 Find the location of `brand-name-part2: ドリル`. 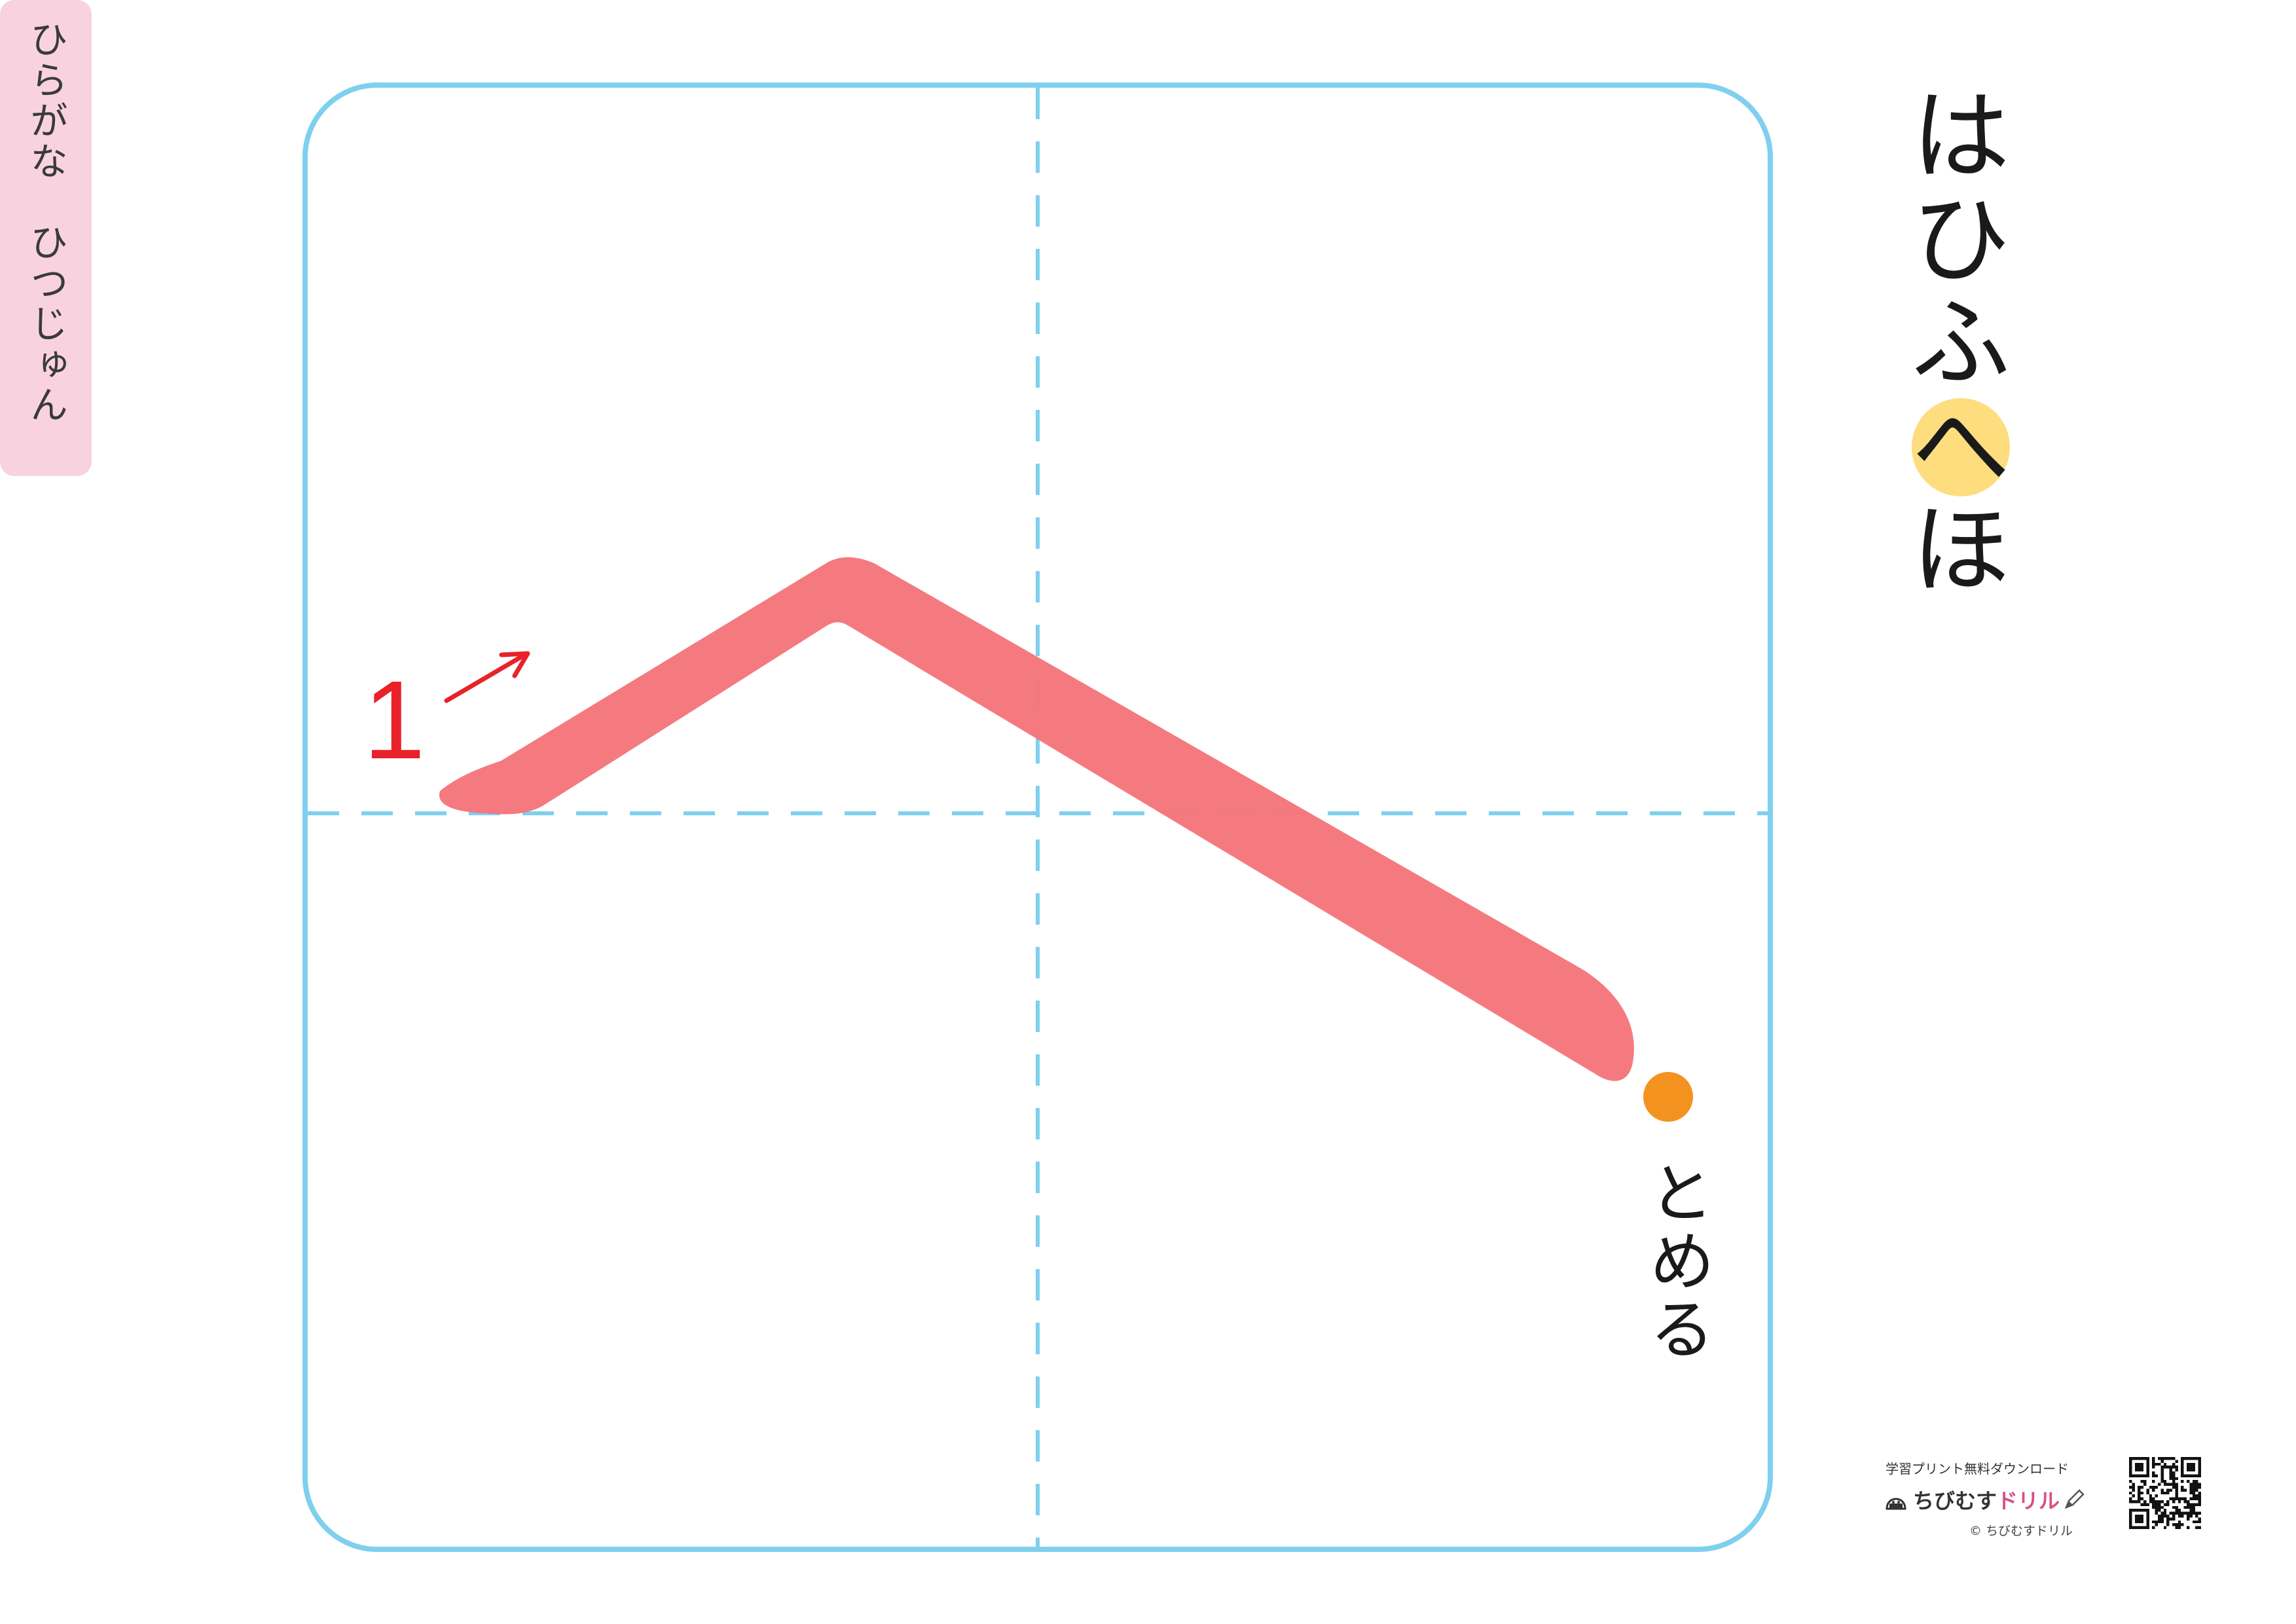

brand-name-part2: ドリル is located at coordinates (2028, 1500).